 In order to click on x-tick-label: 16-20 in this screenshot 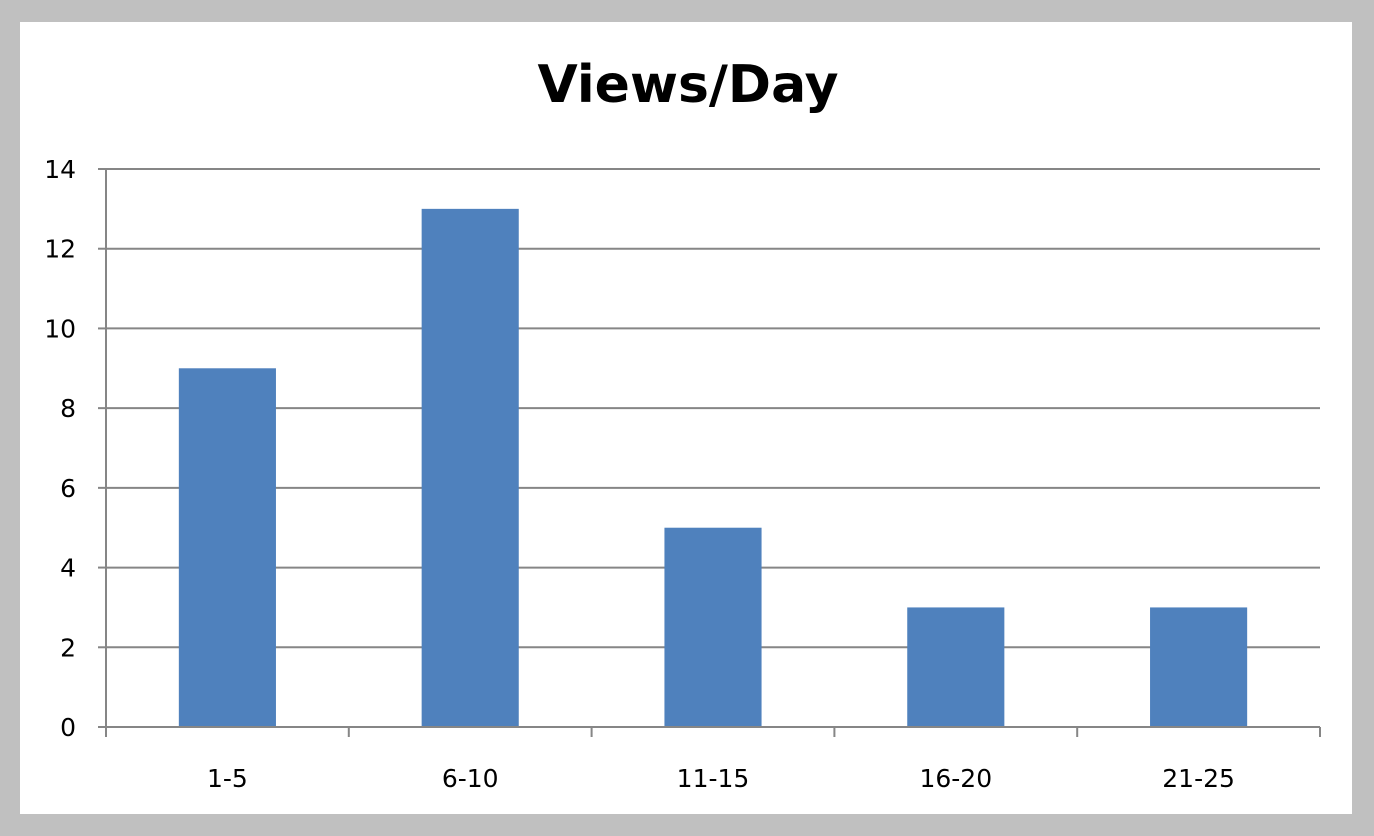, I will do `click(955, 778)`.